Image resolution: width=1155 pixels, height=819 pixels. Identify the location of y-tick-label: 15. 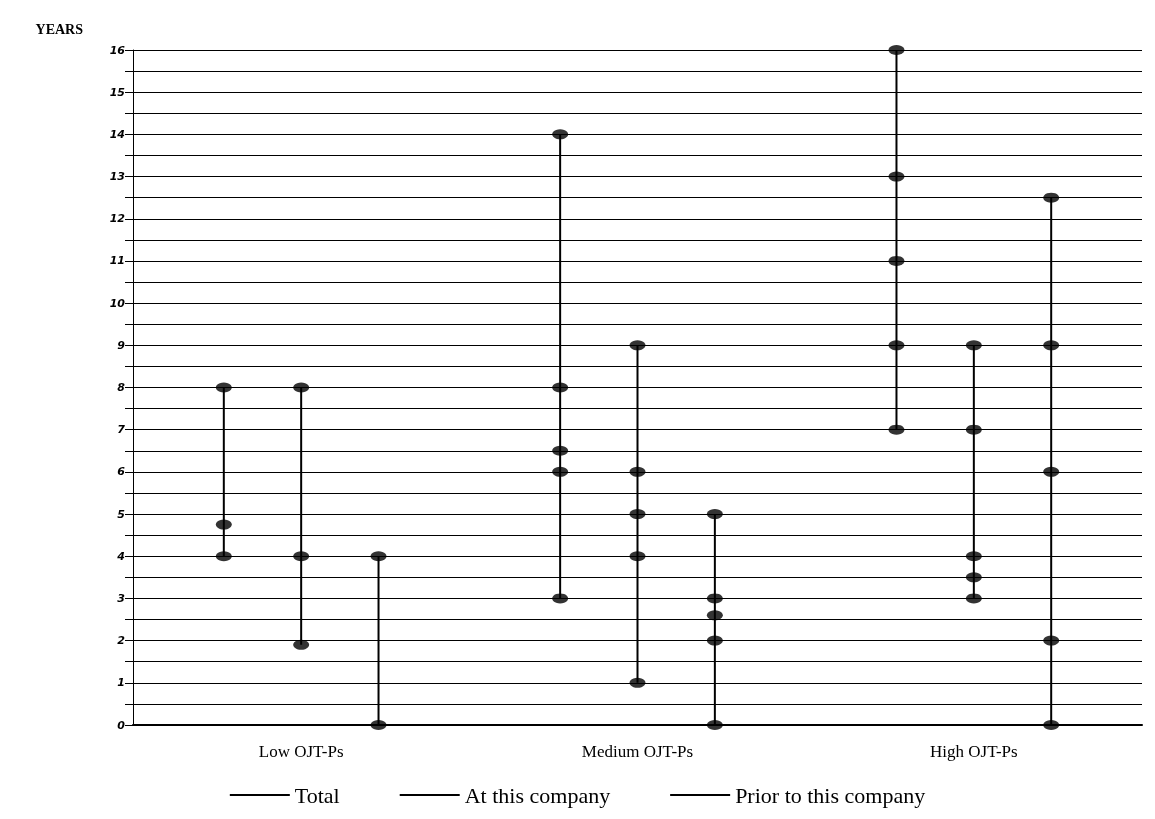
(117, 92).